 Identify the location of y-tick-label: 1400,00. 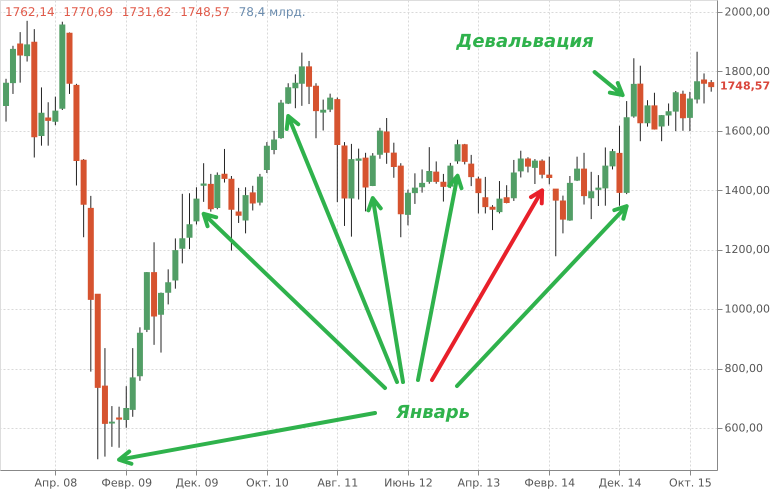
(747, 190).